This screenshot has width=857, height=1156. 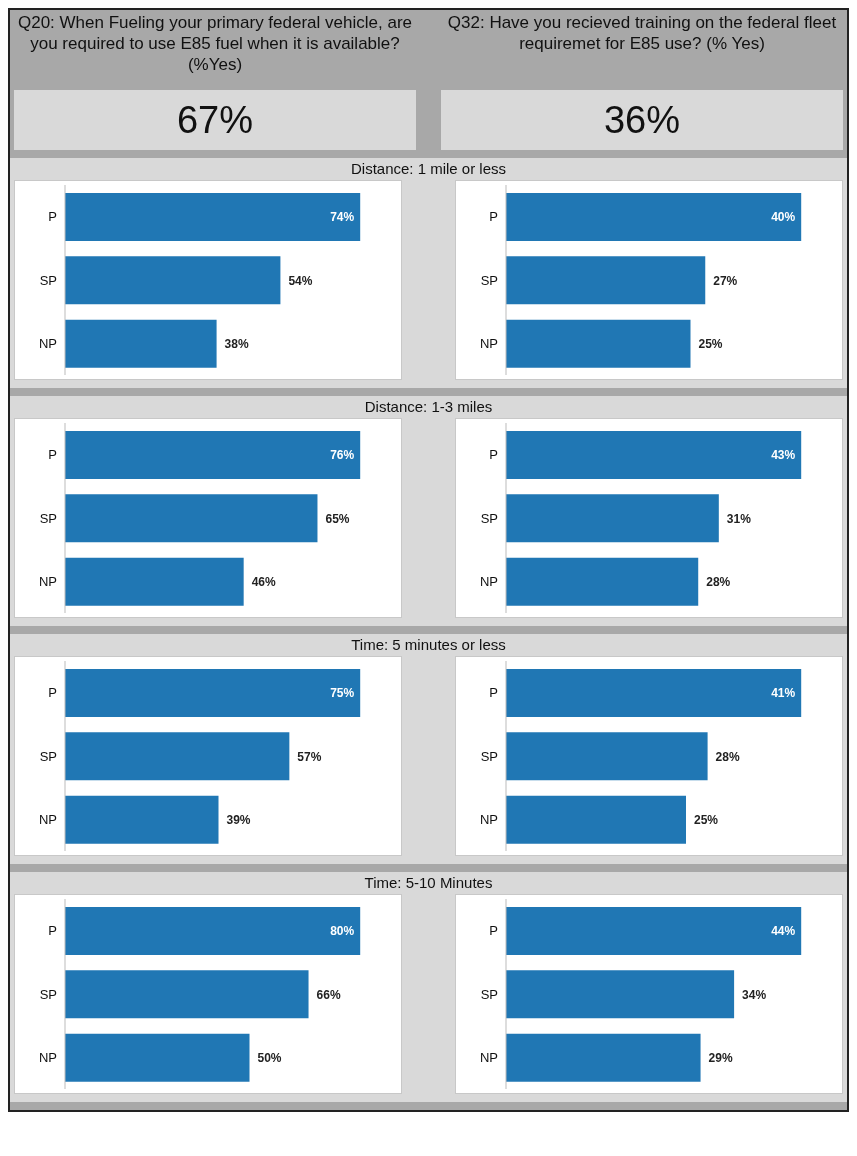 What do you see at coordinates (428, 883) in the screenshot?
I see `text: Time: 5-10 Minutes` at bounding box center [428, 883].